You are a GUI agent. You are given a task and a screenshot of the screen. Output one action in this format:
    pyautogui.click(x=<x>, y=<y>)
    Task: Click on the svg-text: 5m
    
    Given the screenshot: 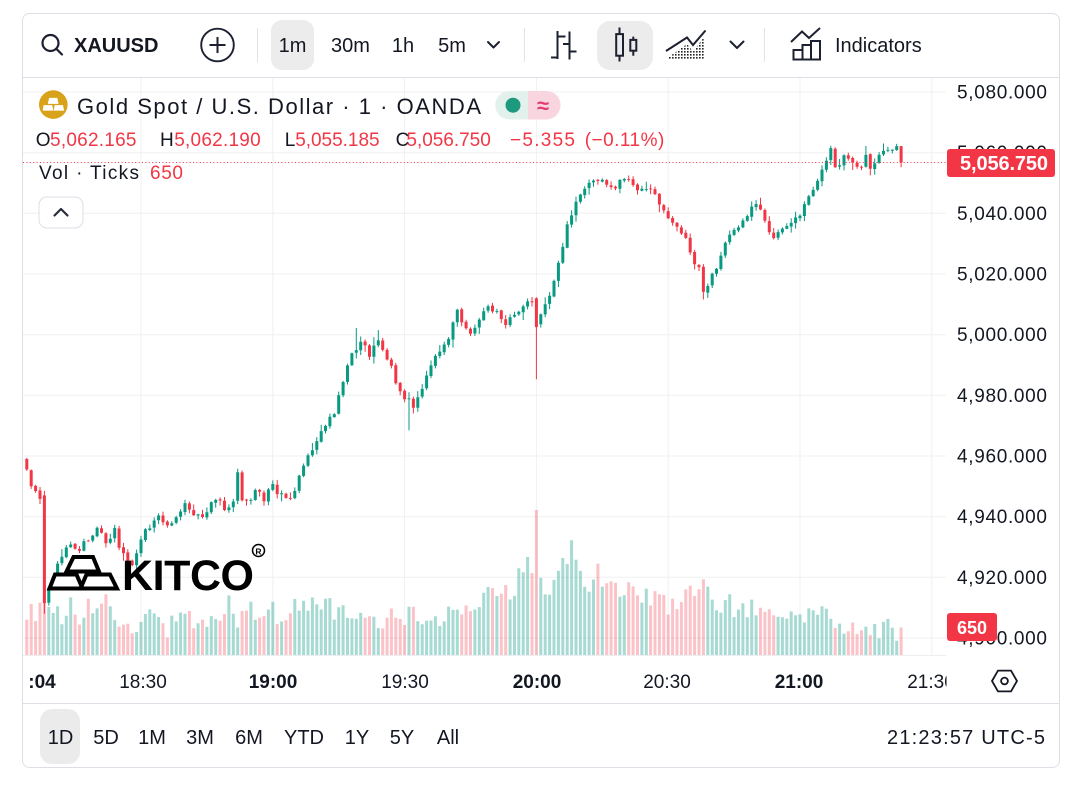 What is the action you would take?
    pyautogui.click(x=452, y=46)
    